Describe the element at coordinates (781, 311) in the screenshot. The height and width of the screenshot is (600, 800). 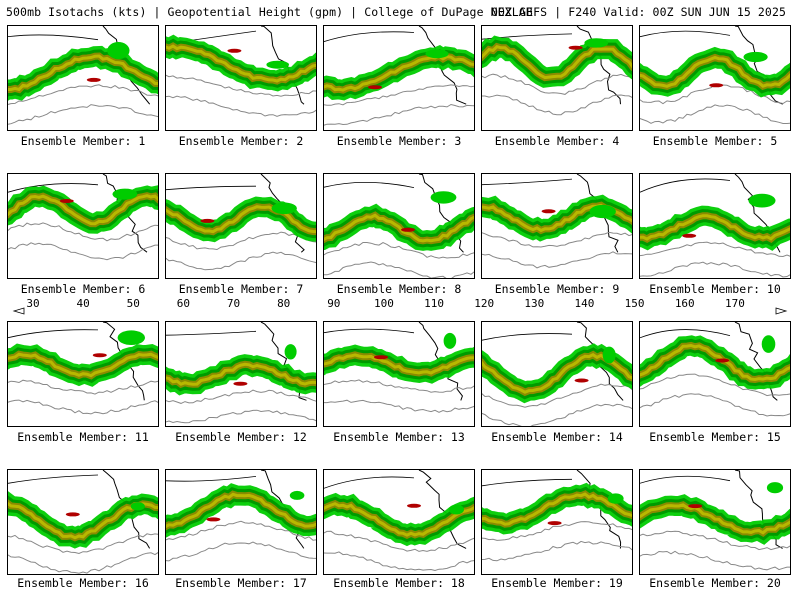
I see `colorbar-right-arrow` at that location.